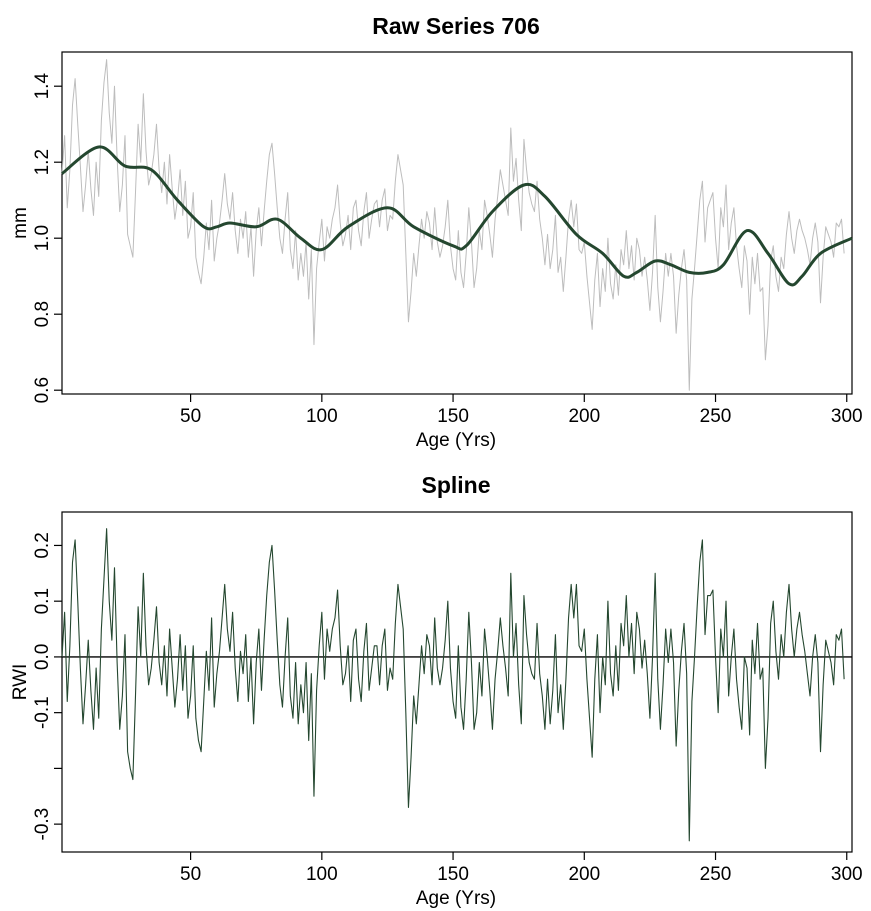  What do you see at coordinates (190, 874) in the screenshot?
I see `spline-x-tick-label: 50` at bounding box center [190, 874].